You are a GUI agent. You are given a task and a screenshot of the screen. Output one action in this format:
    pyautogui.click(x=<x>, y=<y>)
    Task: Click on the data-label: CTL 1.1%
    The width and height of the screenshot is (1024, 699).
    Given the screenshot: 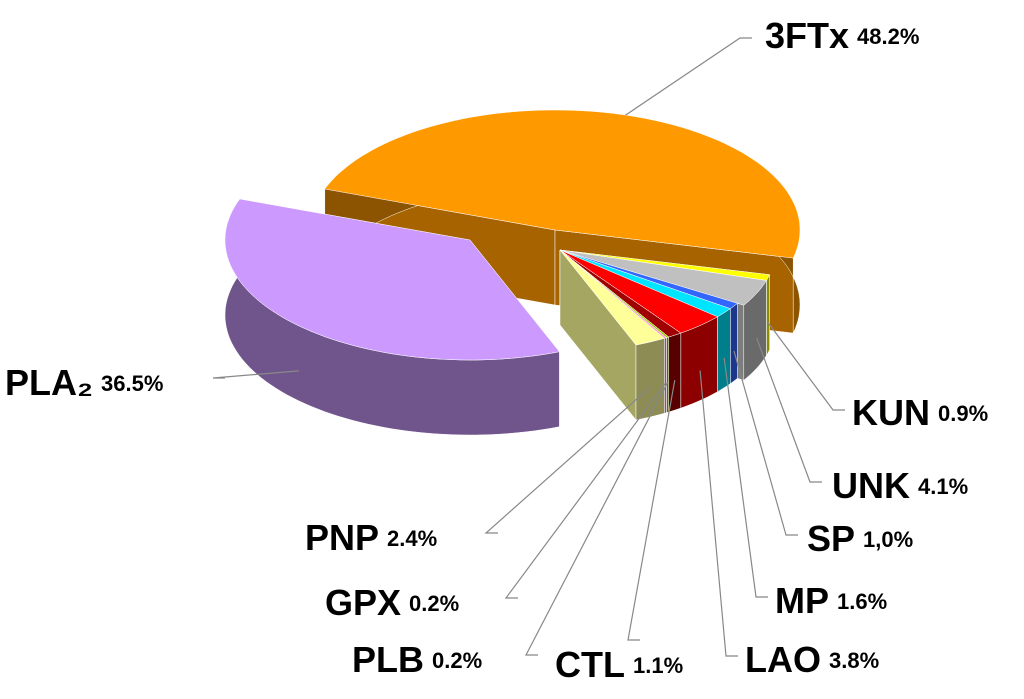 What is the action you would take?
    pyautogui.click(x=619, y=664)
    